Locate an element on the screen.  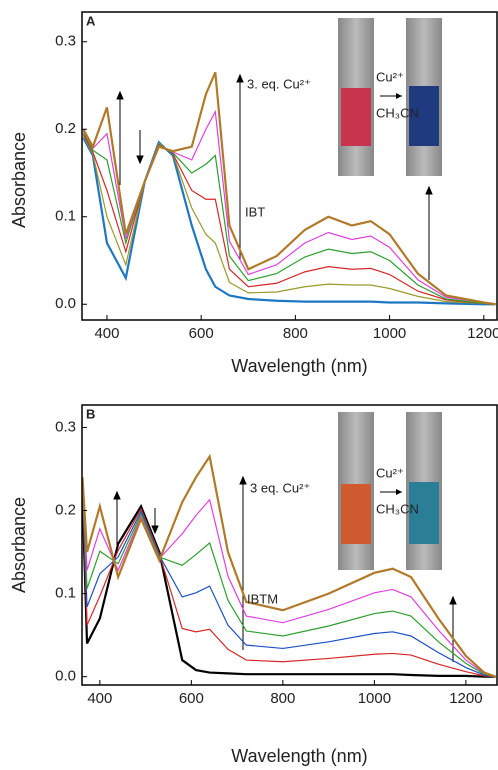
reagent-label: 3. eq. Cu²⁺ is located at coordinates (279, 83).